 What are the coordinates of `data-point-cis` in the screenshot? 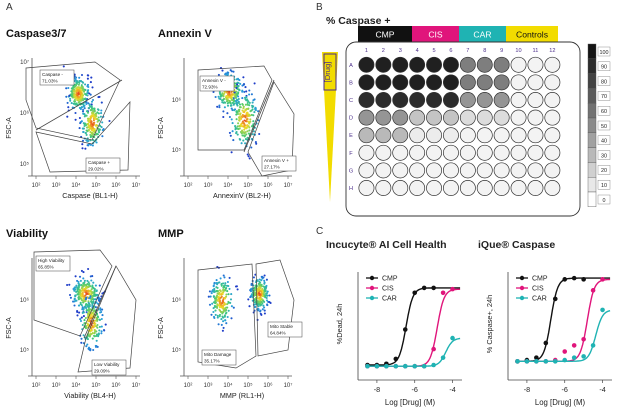 It's located at (574, 345).